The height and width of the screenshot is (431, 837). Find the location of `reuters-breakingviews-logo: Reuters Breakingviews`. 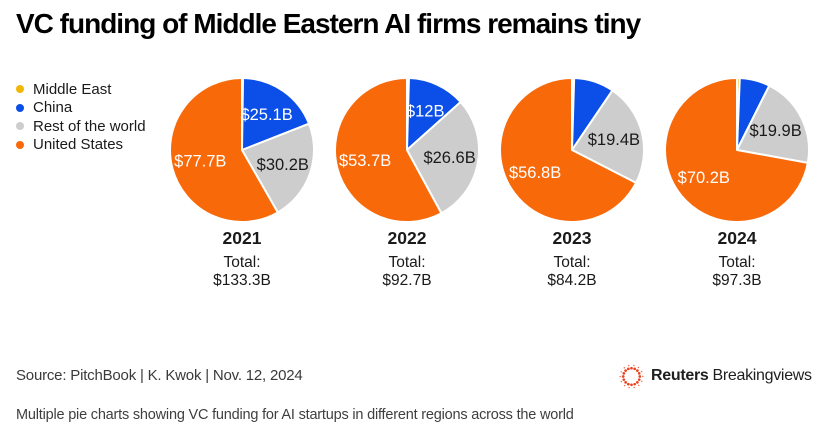

reuters-breakingviews-logo: Reuters Breakingviews is located at coordinates (715, 376).